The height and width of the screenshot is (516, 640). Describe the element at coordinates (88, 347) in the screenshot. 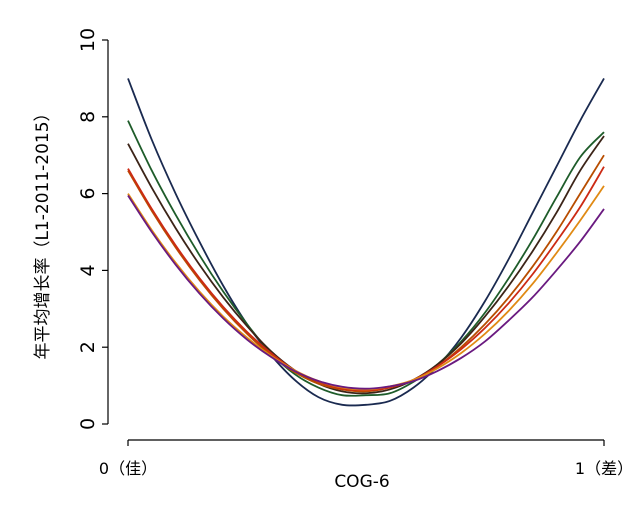

I see `y-tick-label: 2` at that location.